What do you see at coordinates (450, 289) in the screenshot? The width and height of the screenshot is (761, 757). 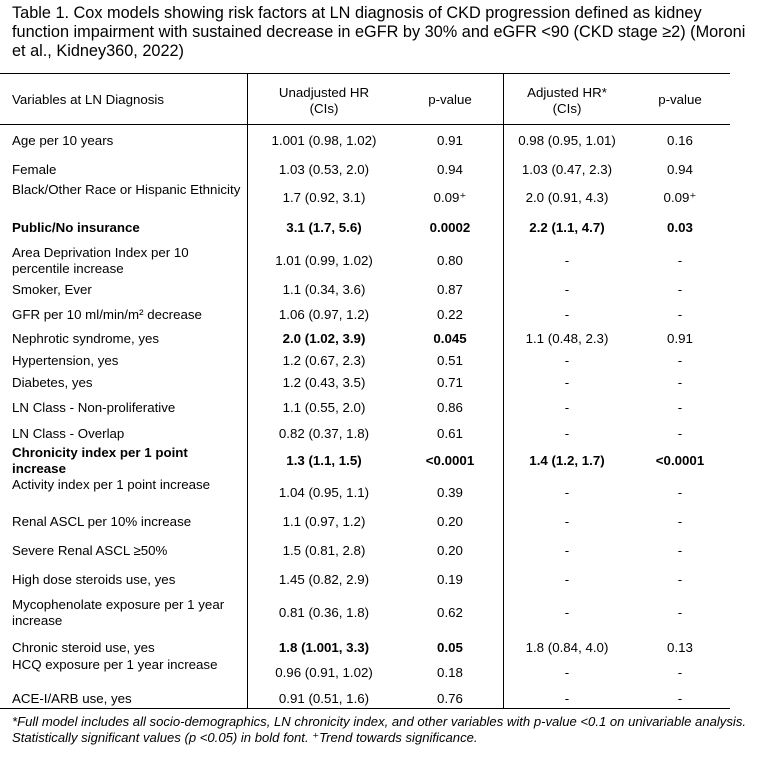 I see `unadjusted-p-cell: 0.87` at bounding box center [450, 289].